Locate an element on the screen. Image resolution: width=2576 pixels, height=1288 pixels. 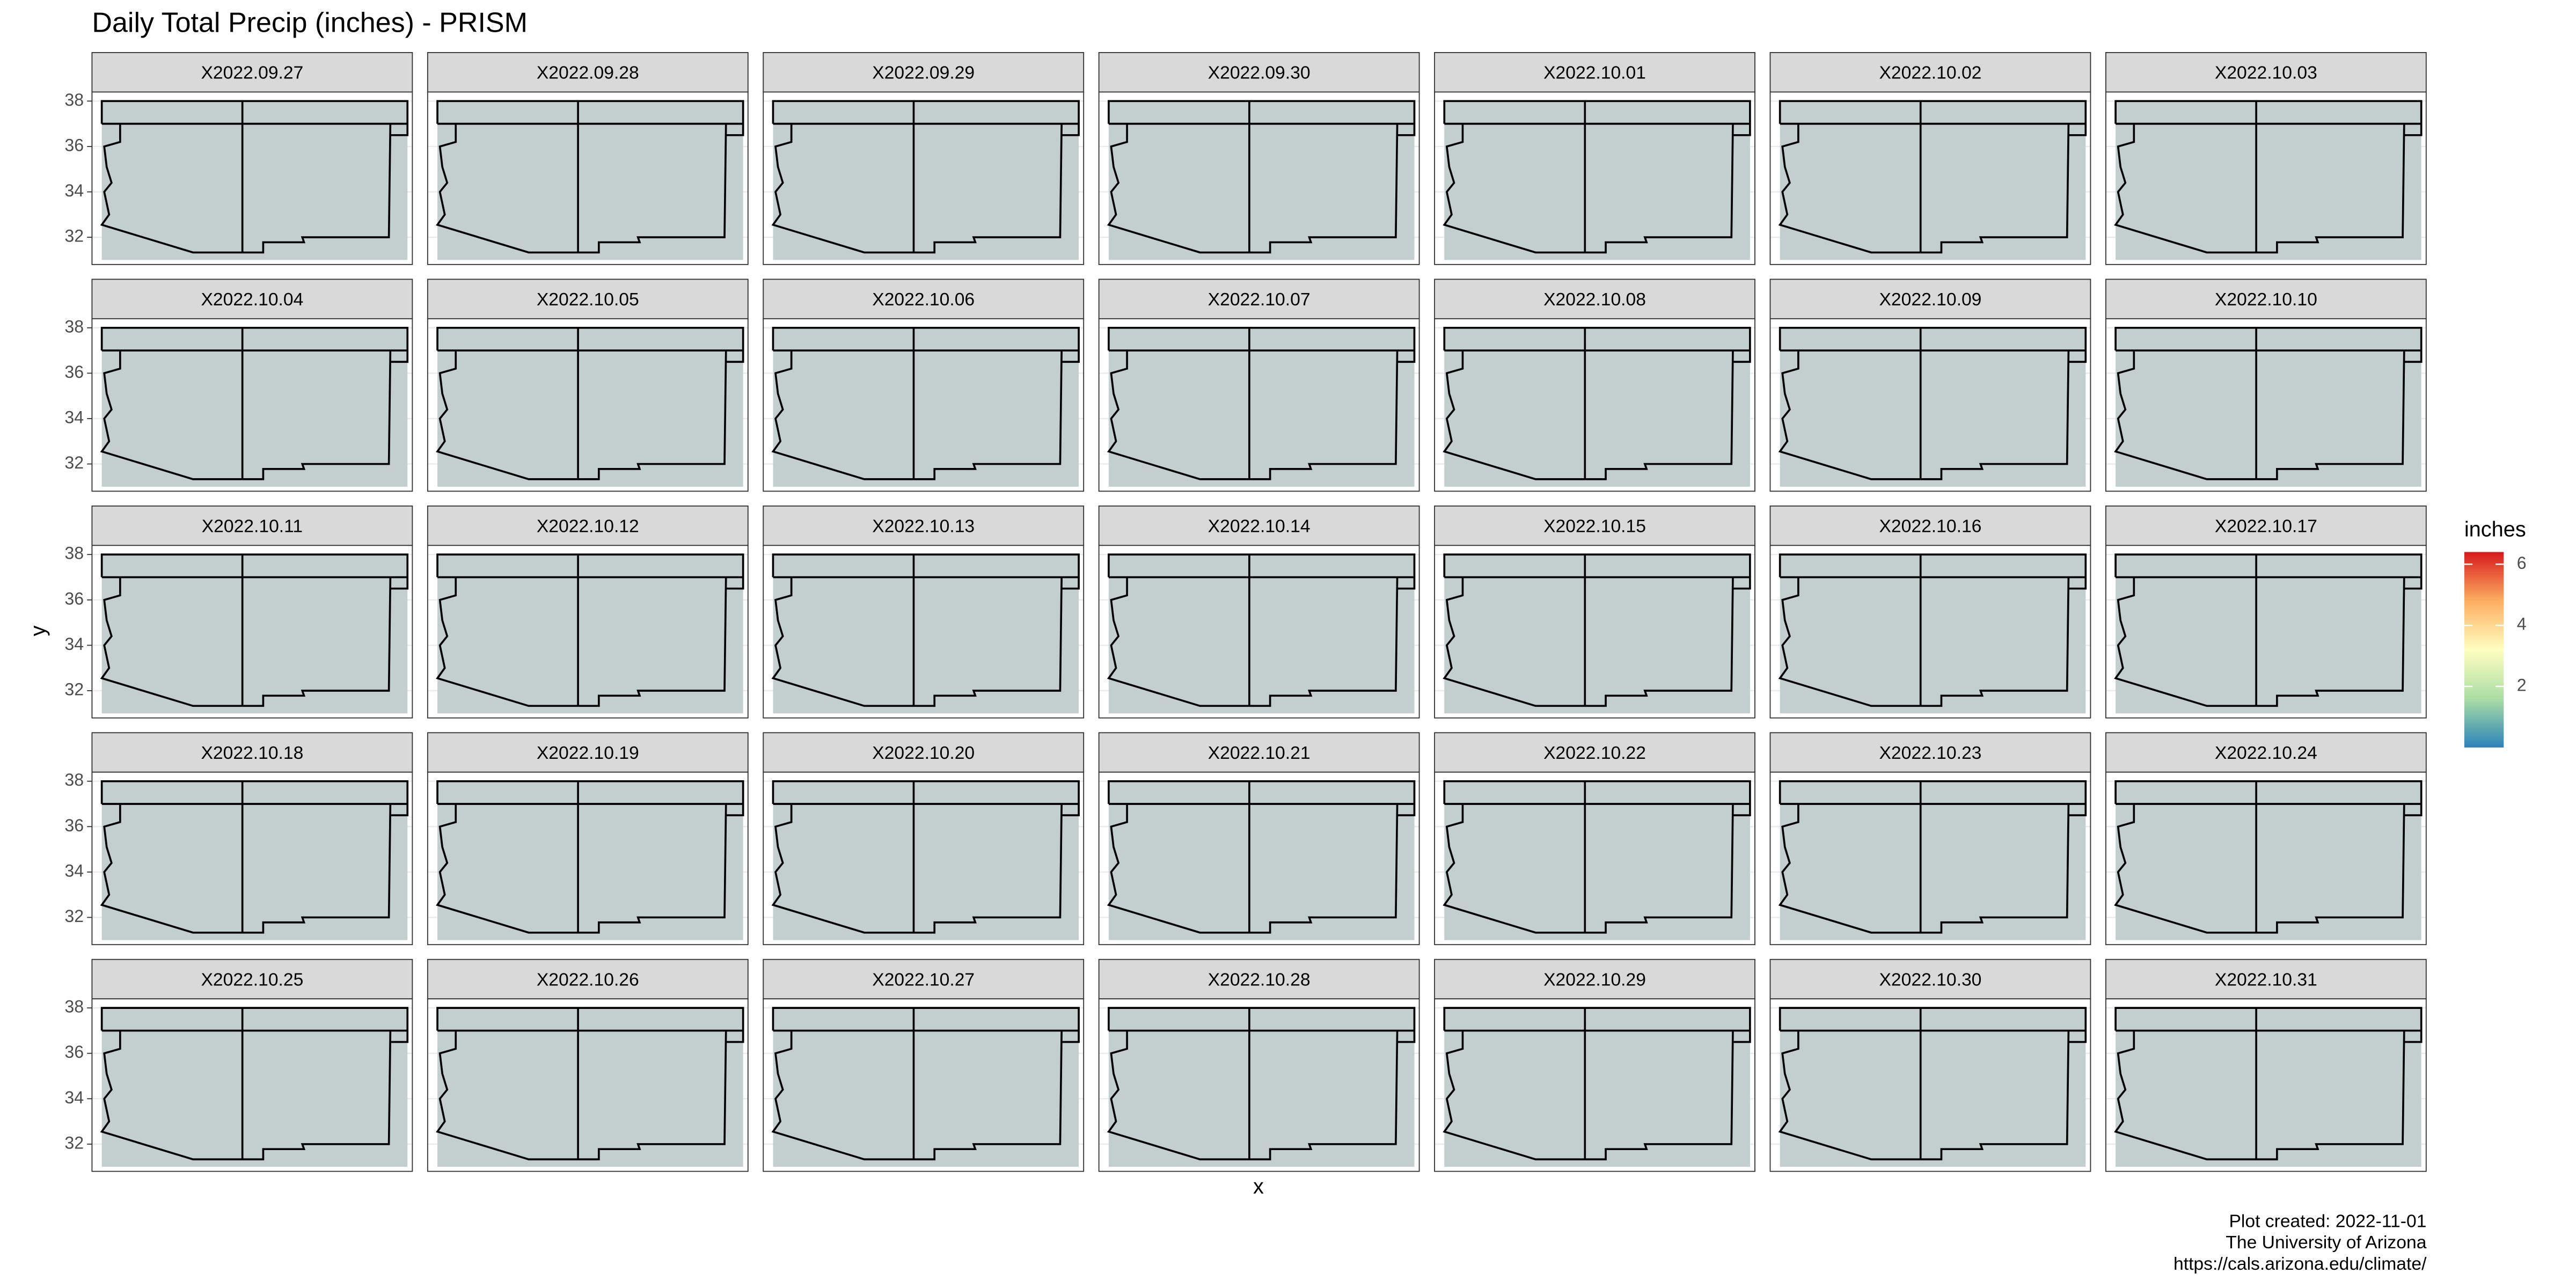
facet: X2022.10.08 is located at coordinates (1594, 385).